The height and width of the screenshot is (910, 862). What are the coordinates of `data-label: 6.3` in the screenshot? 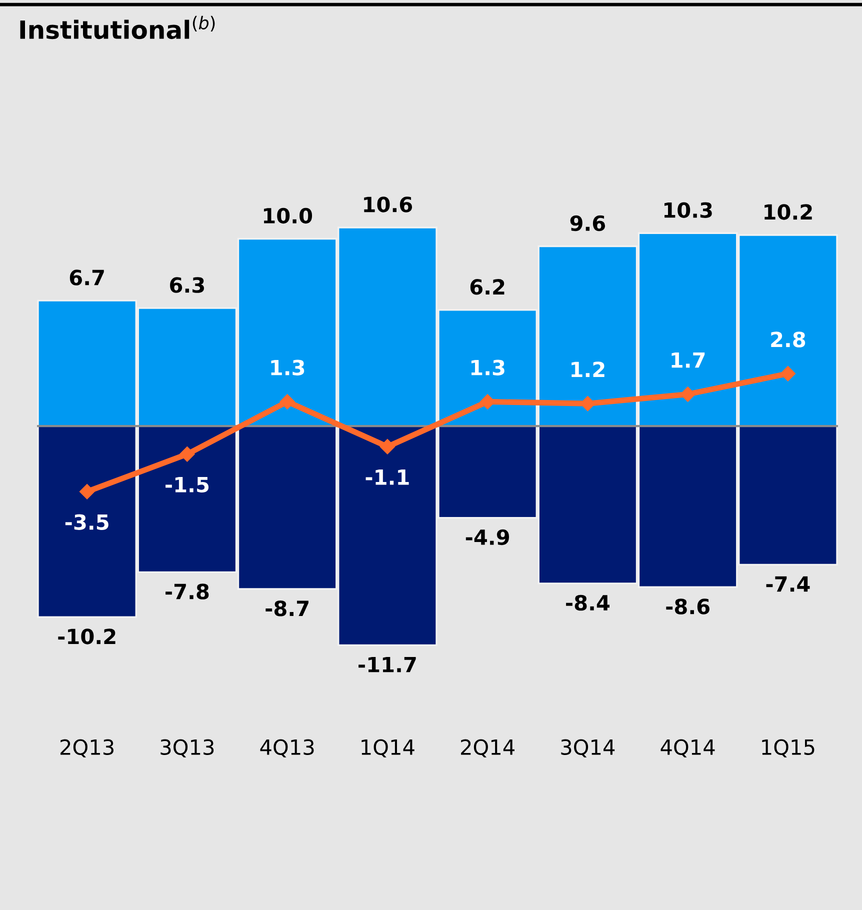 It's located at (187, 285).